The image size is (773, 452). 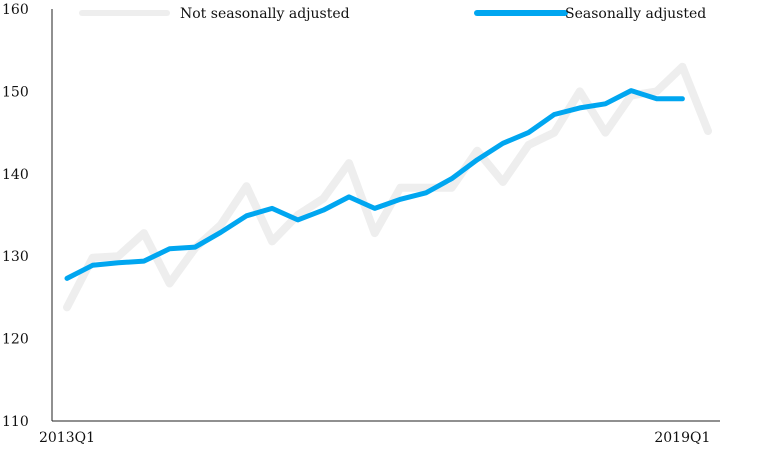 What do you see at coordinates (15, 10) in the screenshot?
I see `y-tick-label: 160` at bounding box center [15, 10].